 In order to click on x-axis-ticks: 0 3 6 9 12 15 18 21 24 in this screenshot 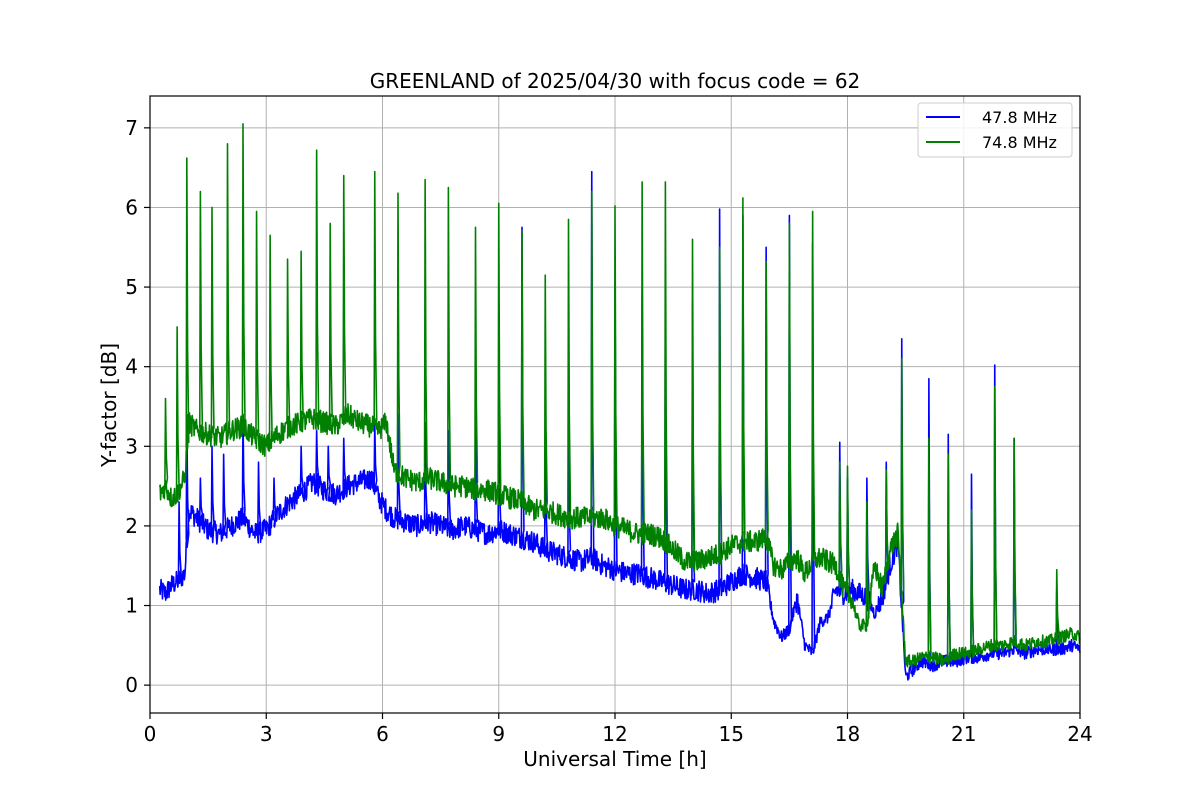, I will do `click(618, 729)`.